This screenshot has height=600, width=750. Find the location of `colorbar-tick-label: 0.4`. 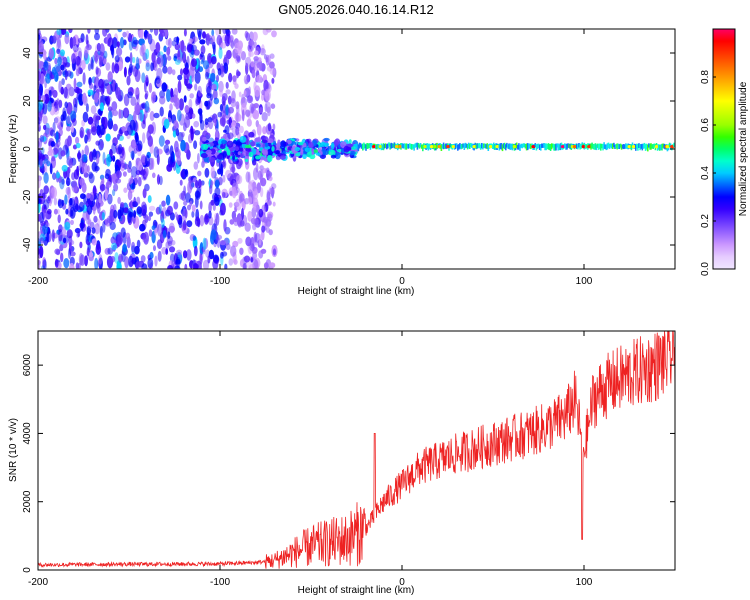

colorbar-tick-label: 0.4 is located at coordinates (705, 173).